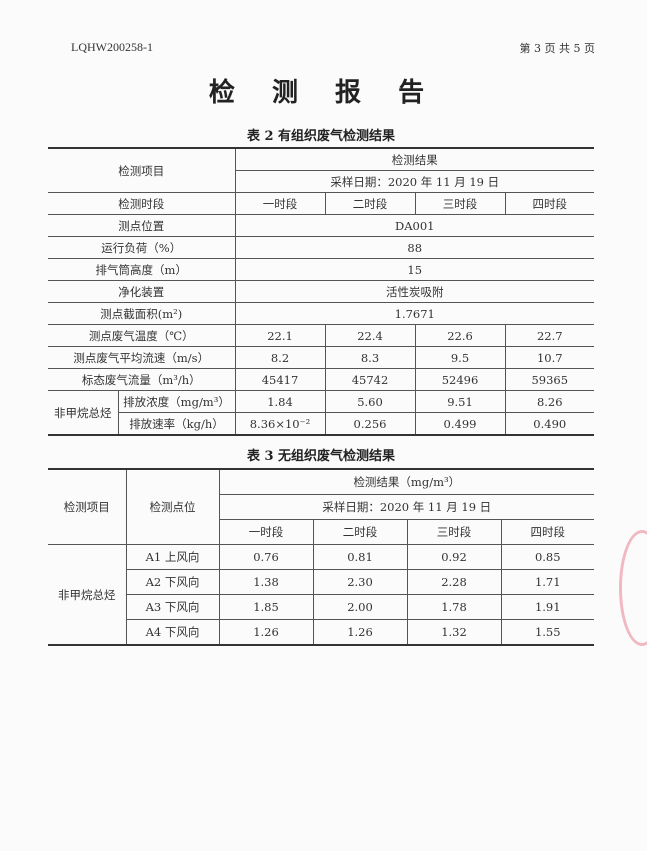  What do you see at coordinates (173, 632) in the screenshot?
I see `point-label: A4 下风向` at bounding box center [173, 632].